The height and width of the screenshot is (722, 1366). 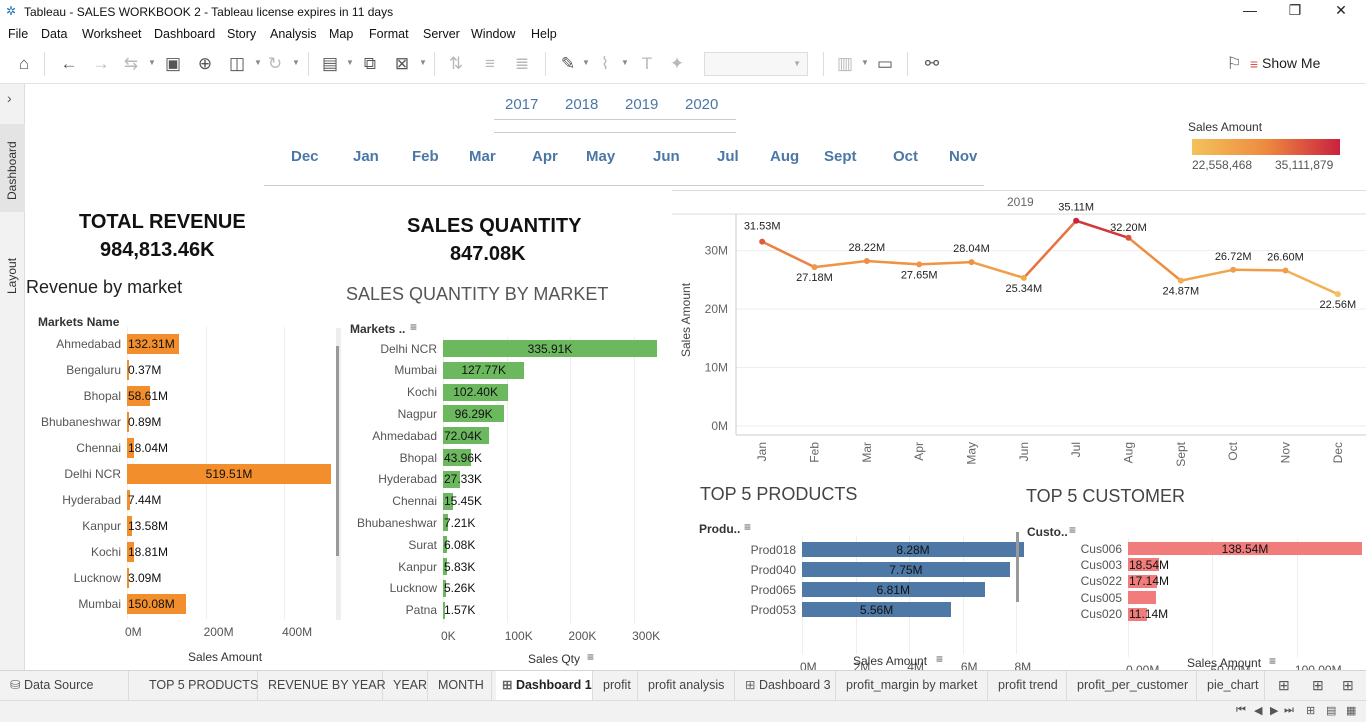 I want to click on month-filter-may: May, so click(x=601, y=156).